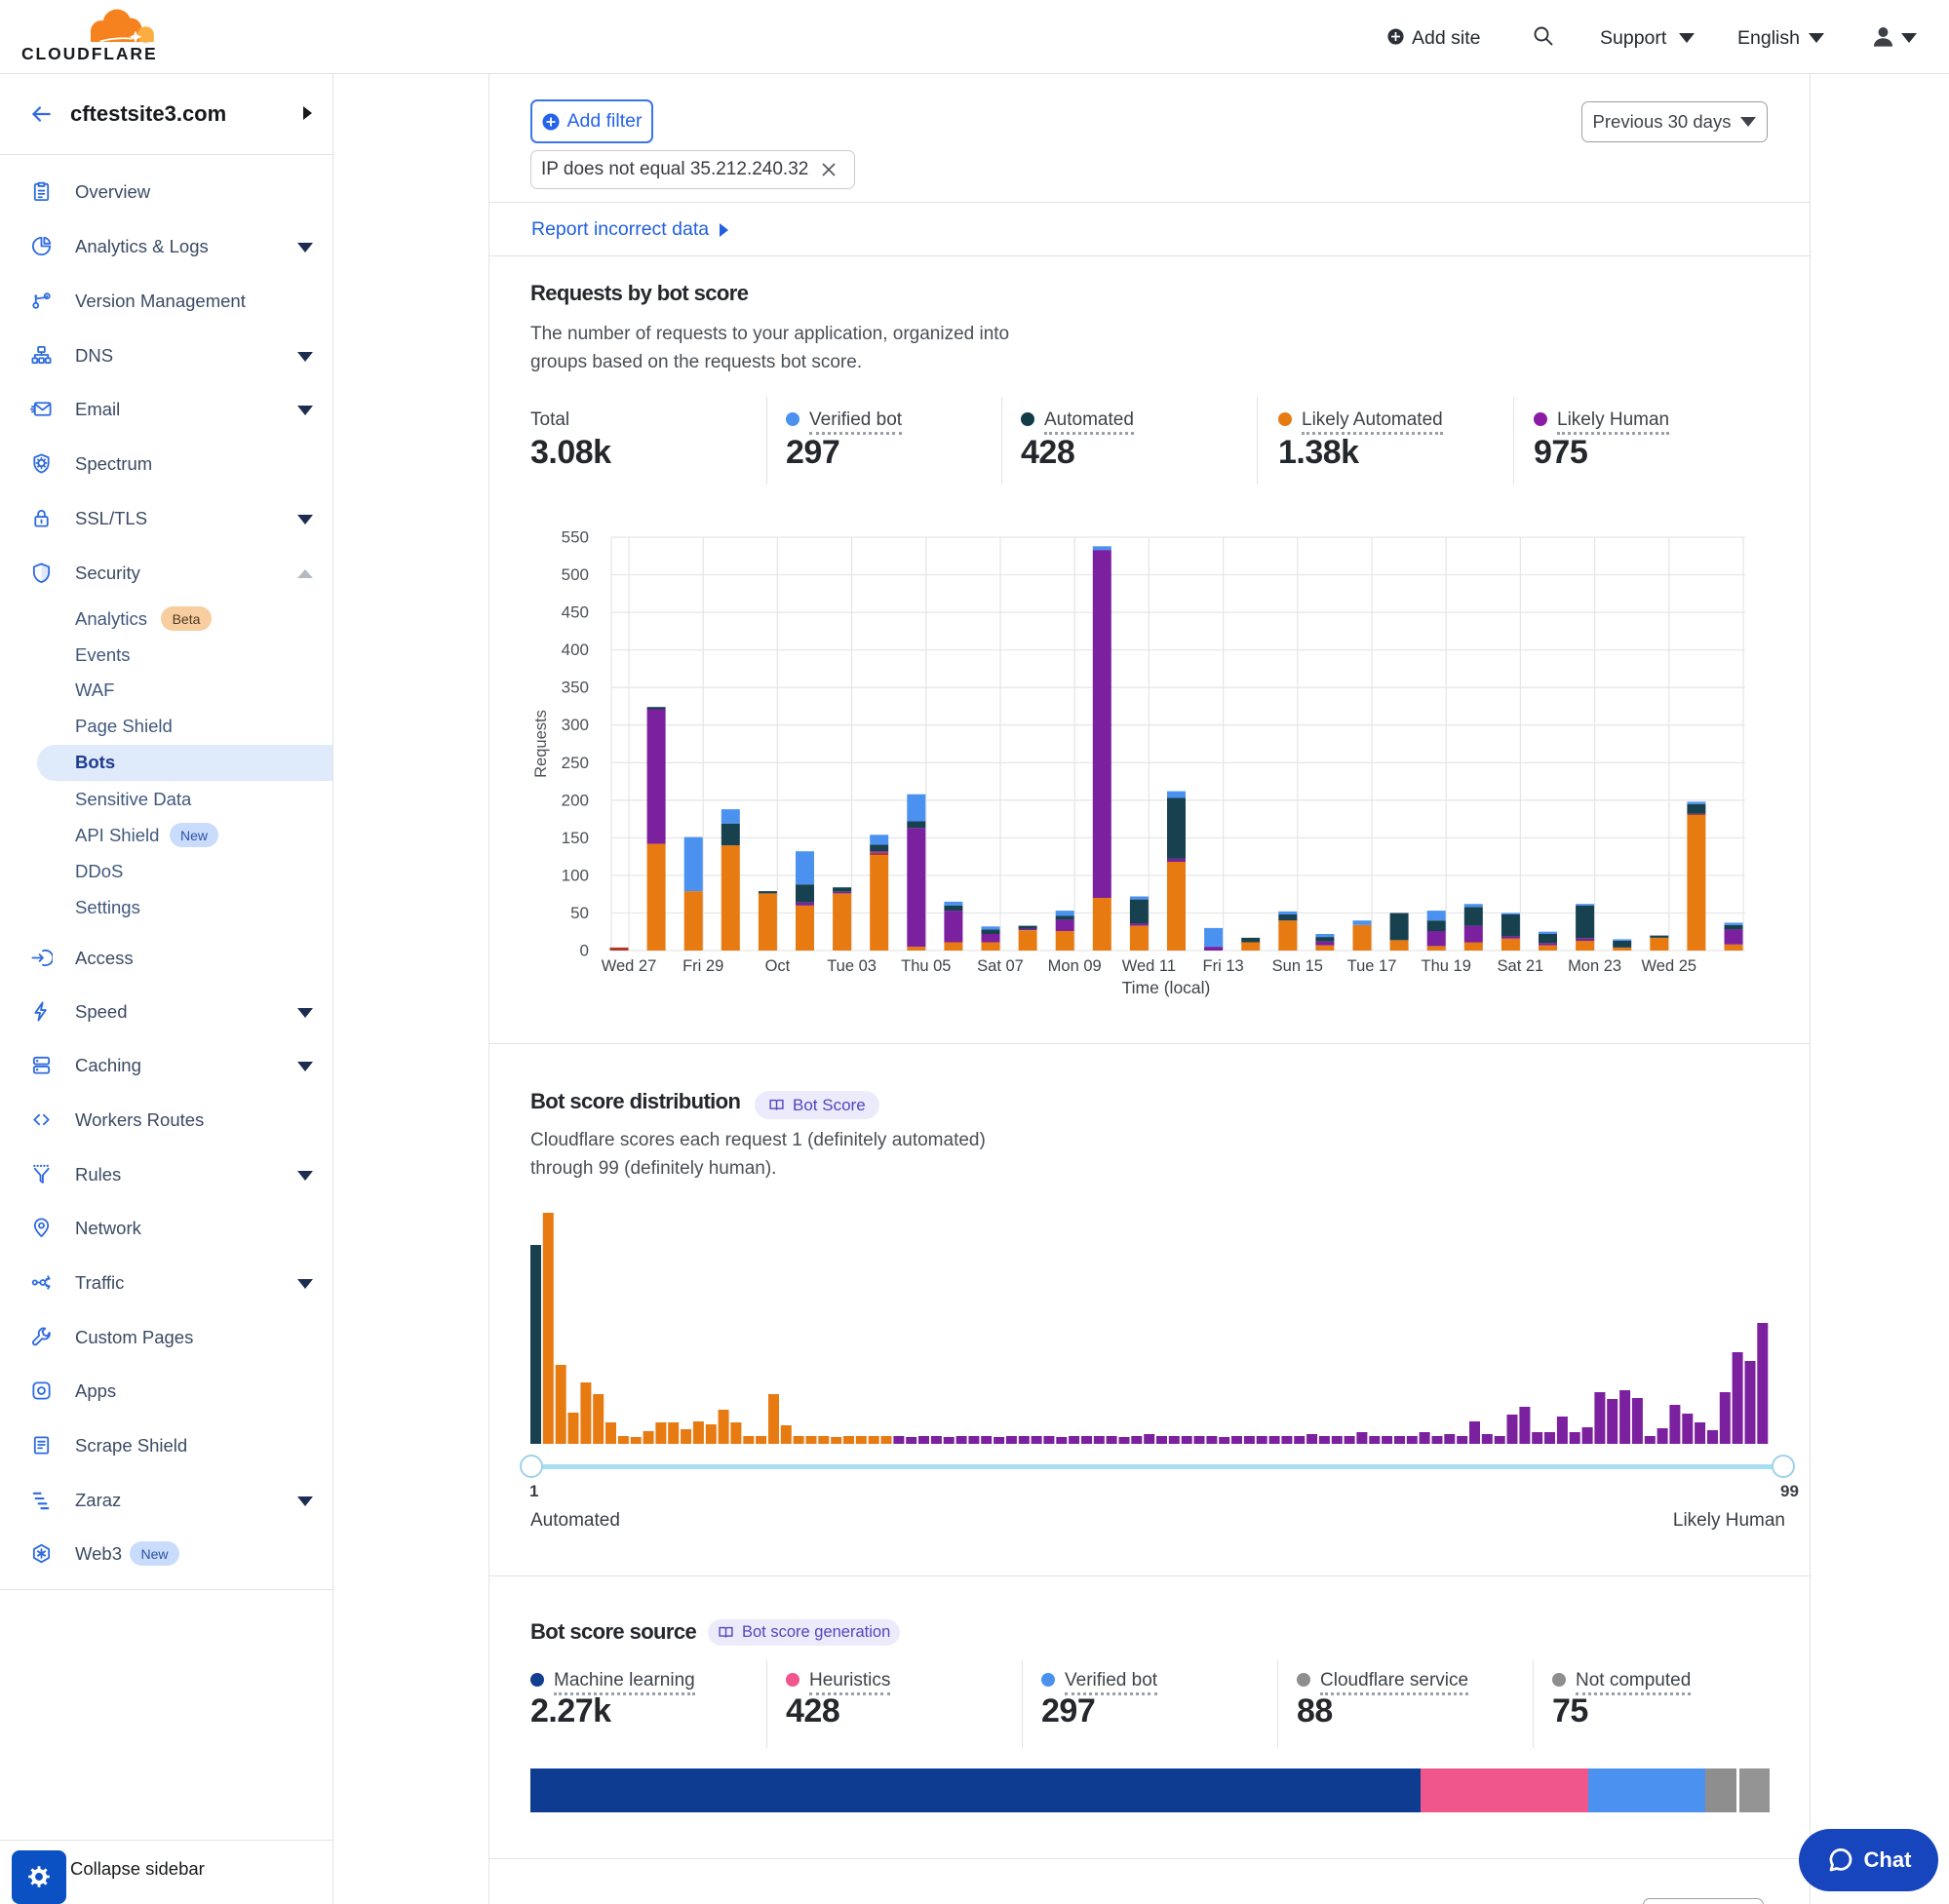  I want to click on svg-text: Sat 21, so click(1521, 966).